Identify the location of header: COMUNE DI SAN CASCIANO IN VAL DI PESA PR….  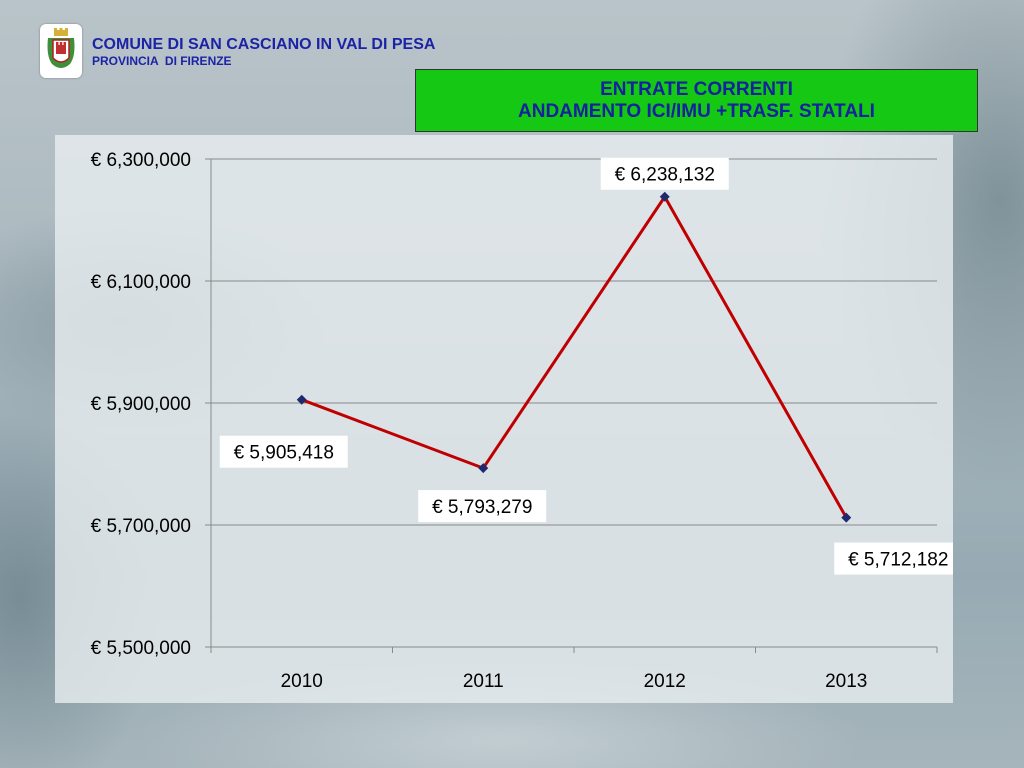
(237, 52).